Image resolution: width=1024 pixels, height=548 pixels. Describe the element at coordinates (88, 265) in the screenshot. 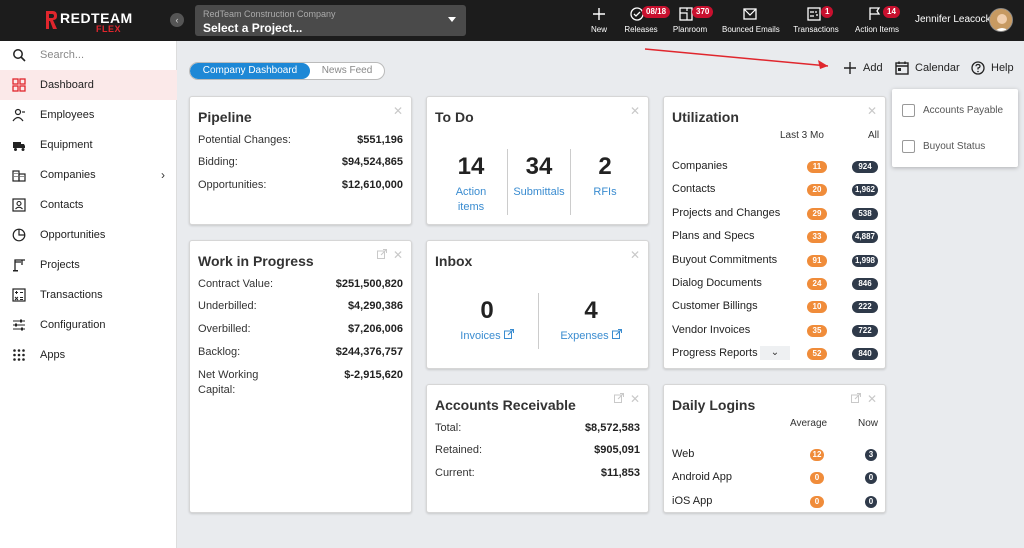

I see `sidebar-item-projects: Projects` at that location.